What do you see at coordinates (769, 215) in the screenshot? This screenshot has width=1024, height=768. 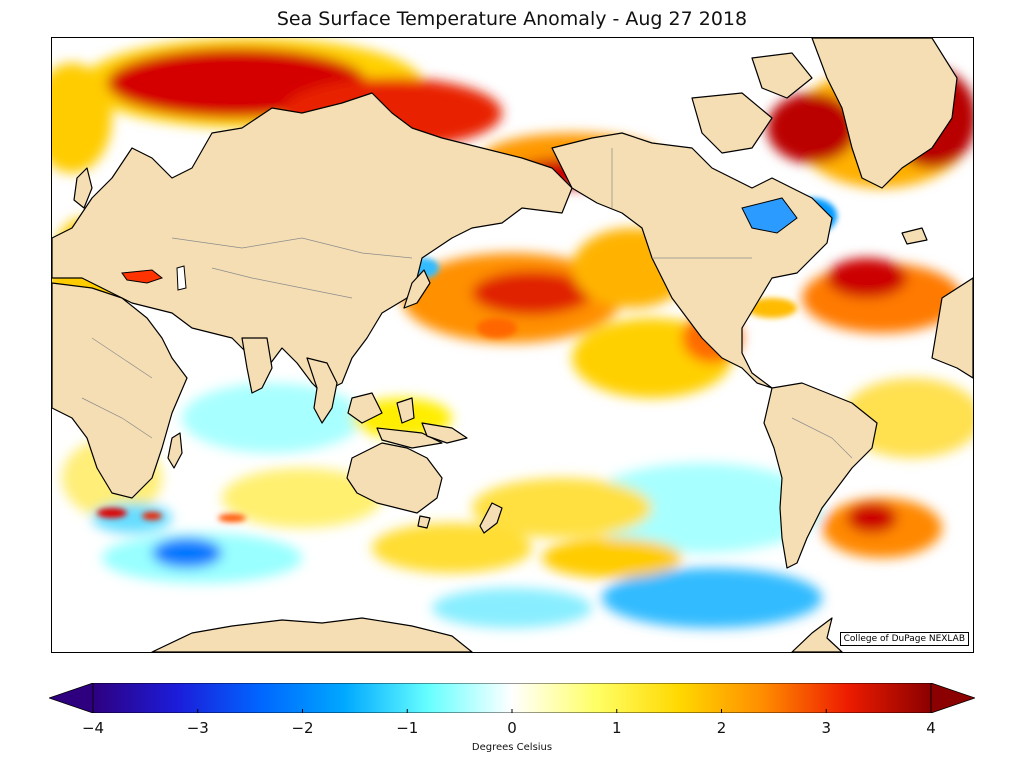 I see `hudson-bay` at bounding box center [769, 215].